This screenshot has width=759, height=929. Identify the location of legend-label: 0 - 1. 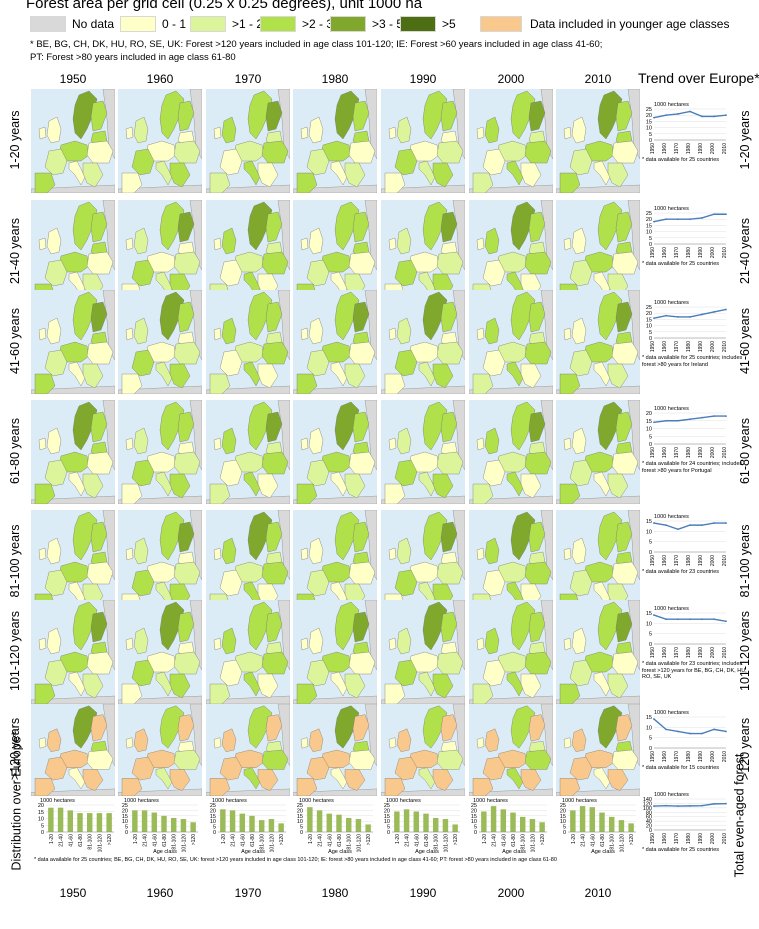
(174, 24).